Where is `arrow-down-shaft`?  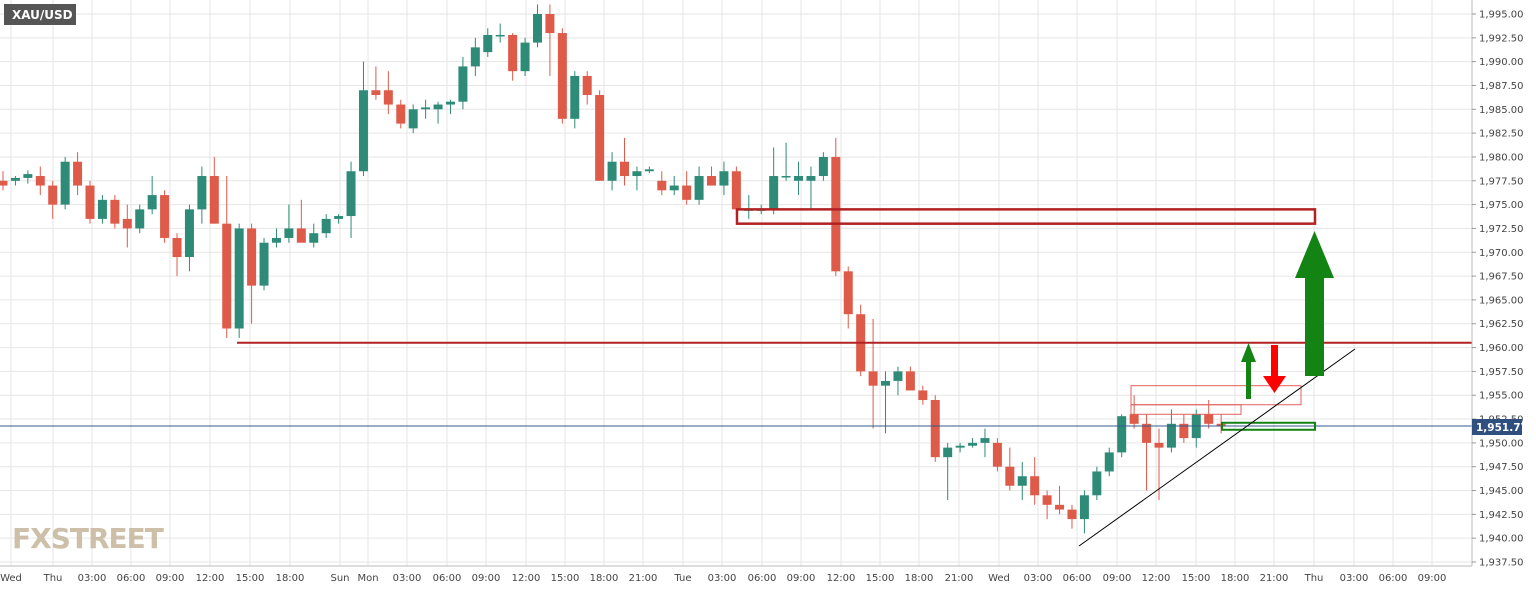
arrow-down-shaft is located at coordinates (1274, 361).